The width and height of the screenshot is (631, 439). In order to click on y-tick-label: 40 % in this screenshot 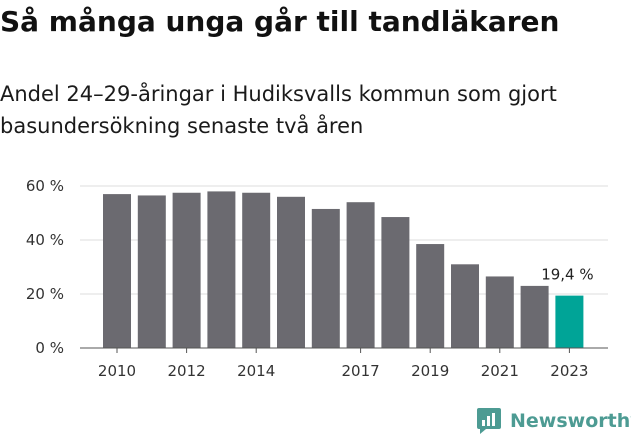, I will do `click(45, 240)`.